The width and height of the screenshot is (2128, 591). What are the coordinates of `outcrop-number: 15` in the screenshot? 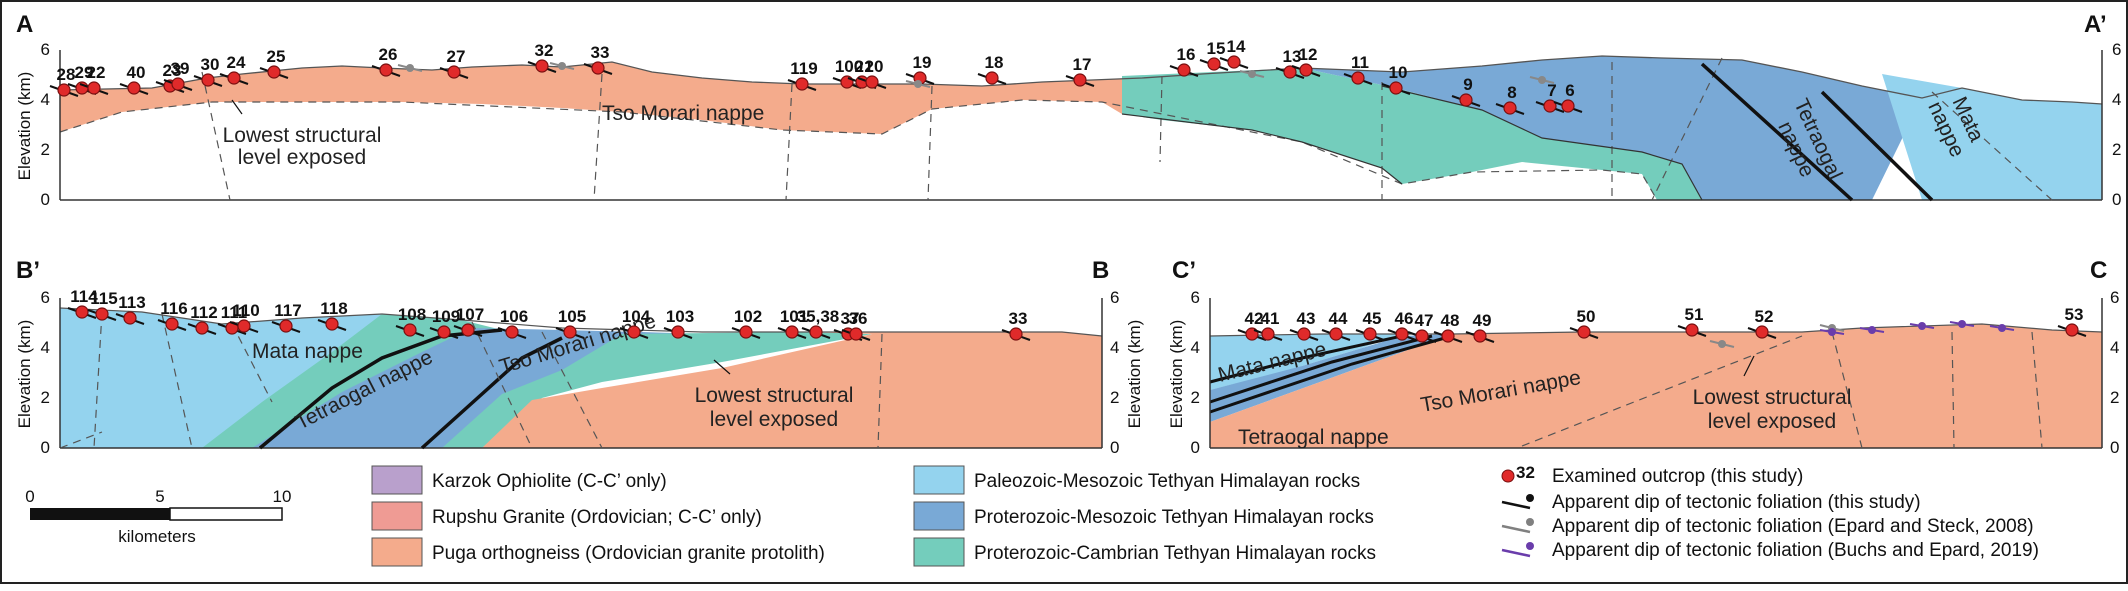 It's located at (1216, 48).